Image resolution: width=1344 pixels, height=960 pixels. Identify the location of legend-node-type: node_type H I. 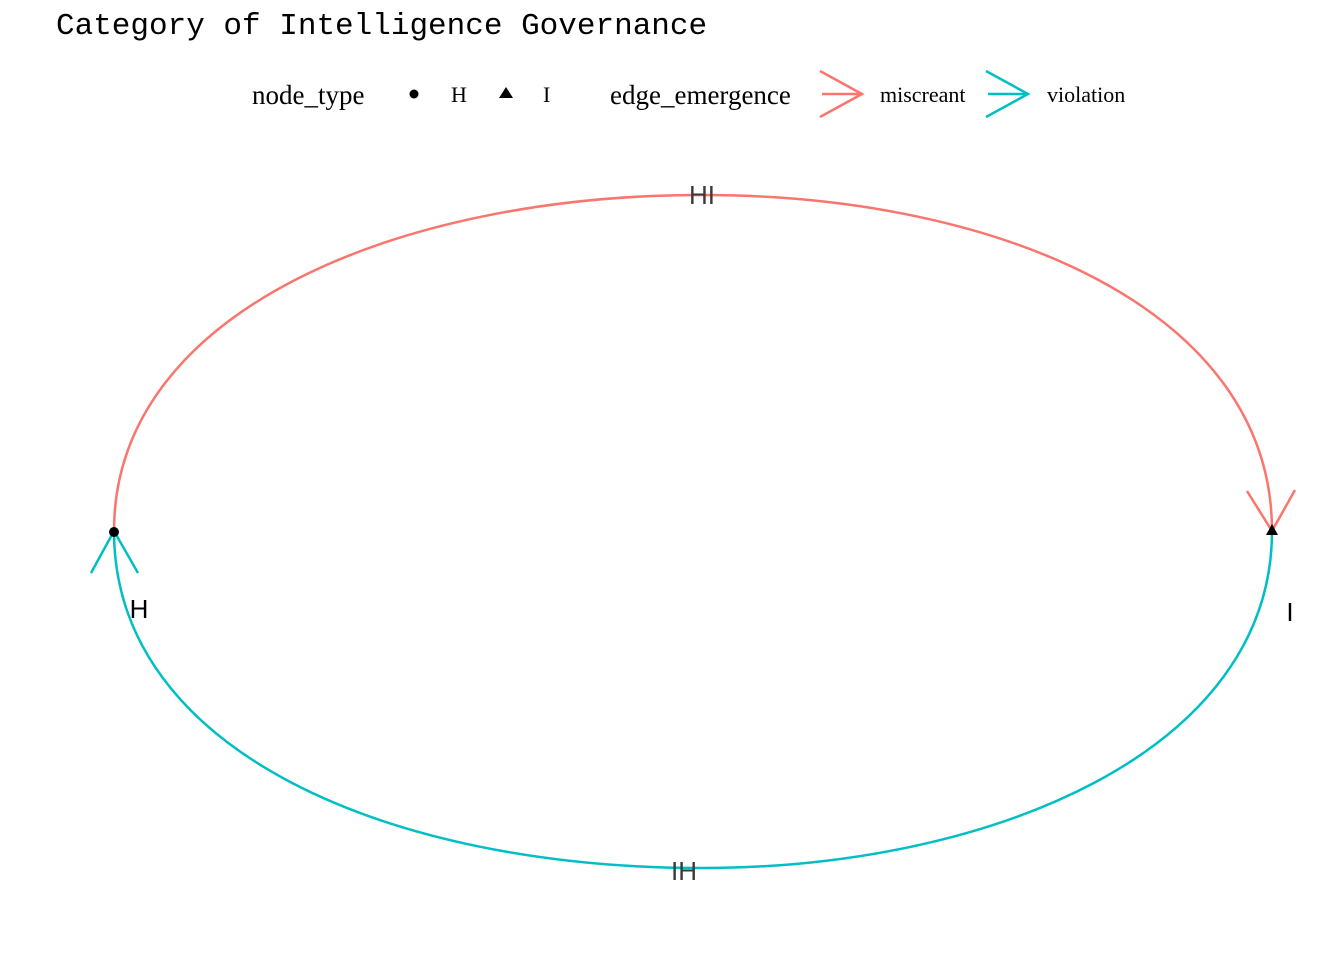
(401, 95).